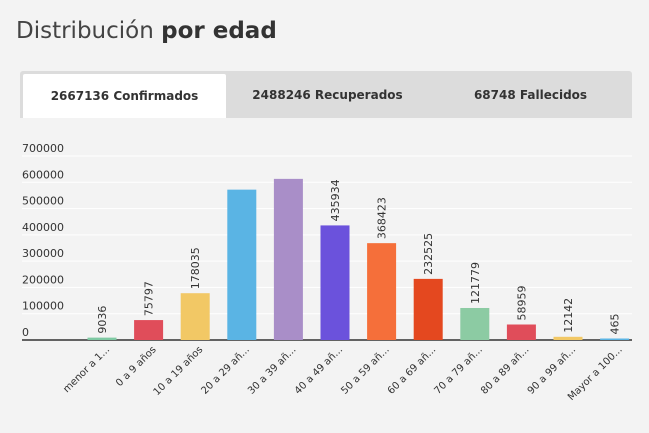 This screenshot has width=649, height=433. I want to click on tab-fallecidos: 68748 Fallecidos, so click(530, 94).